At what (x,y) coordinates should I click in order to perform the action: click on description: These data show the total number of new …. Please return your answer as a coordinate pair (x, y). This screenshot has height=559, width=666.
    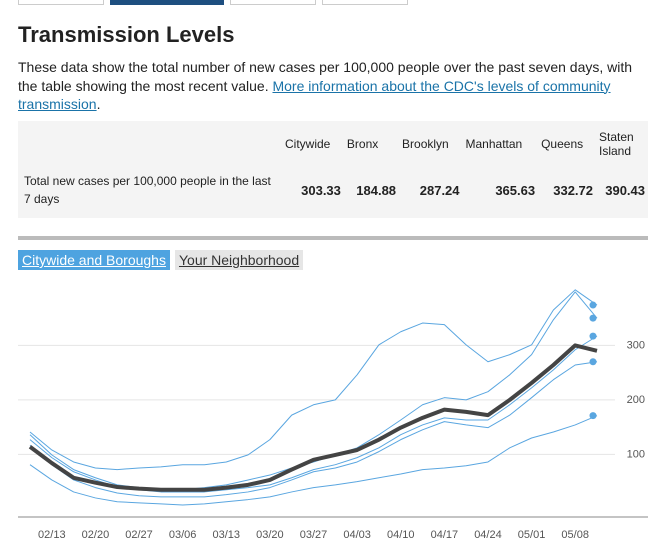
    Looking at the image, I should click on (328, 86).